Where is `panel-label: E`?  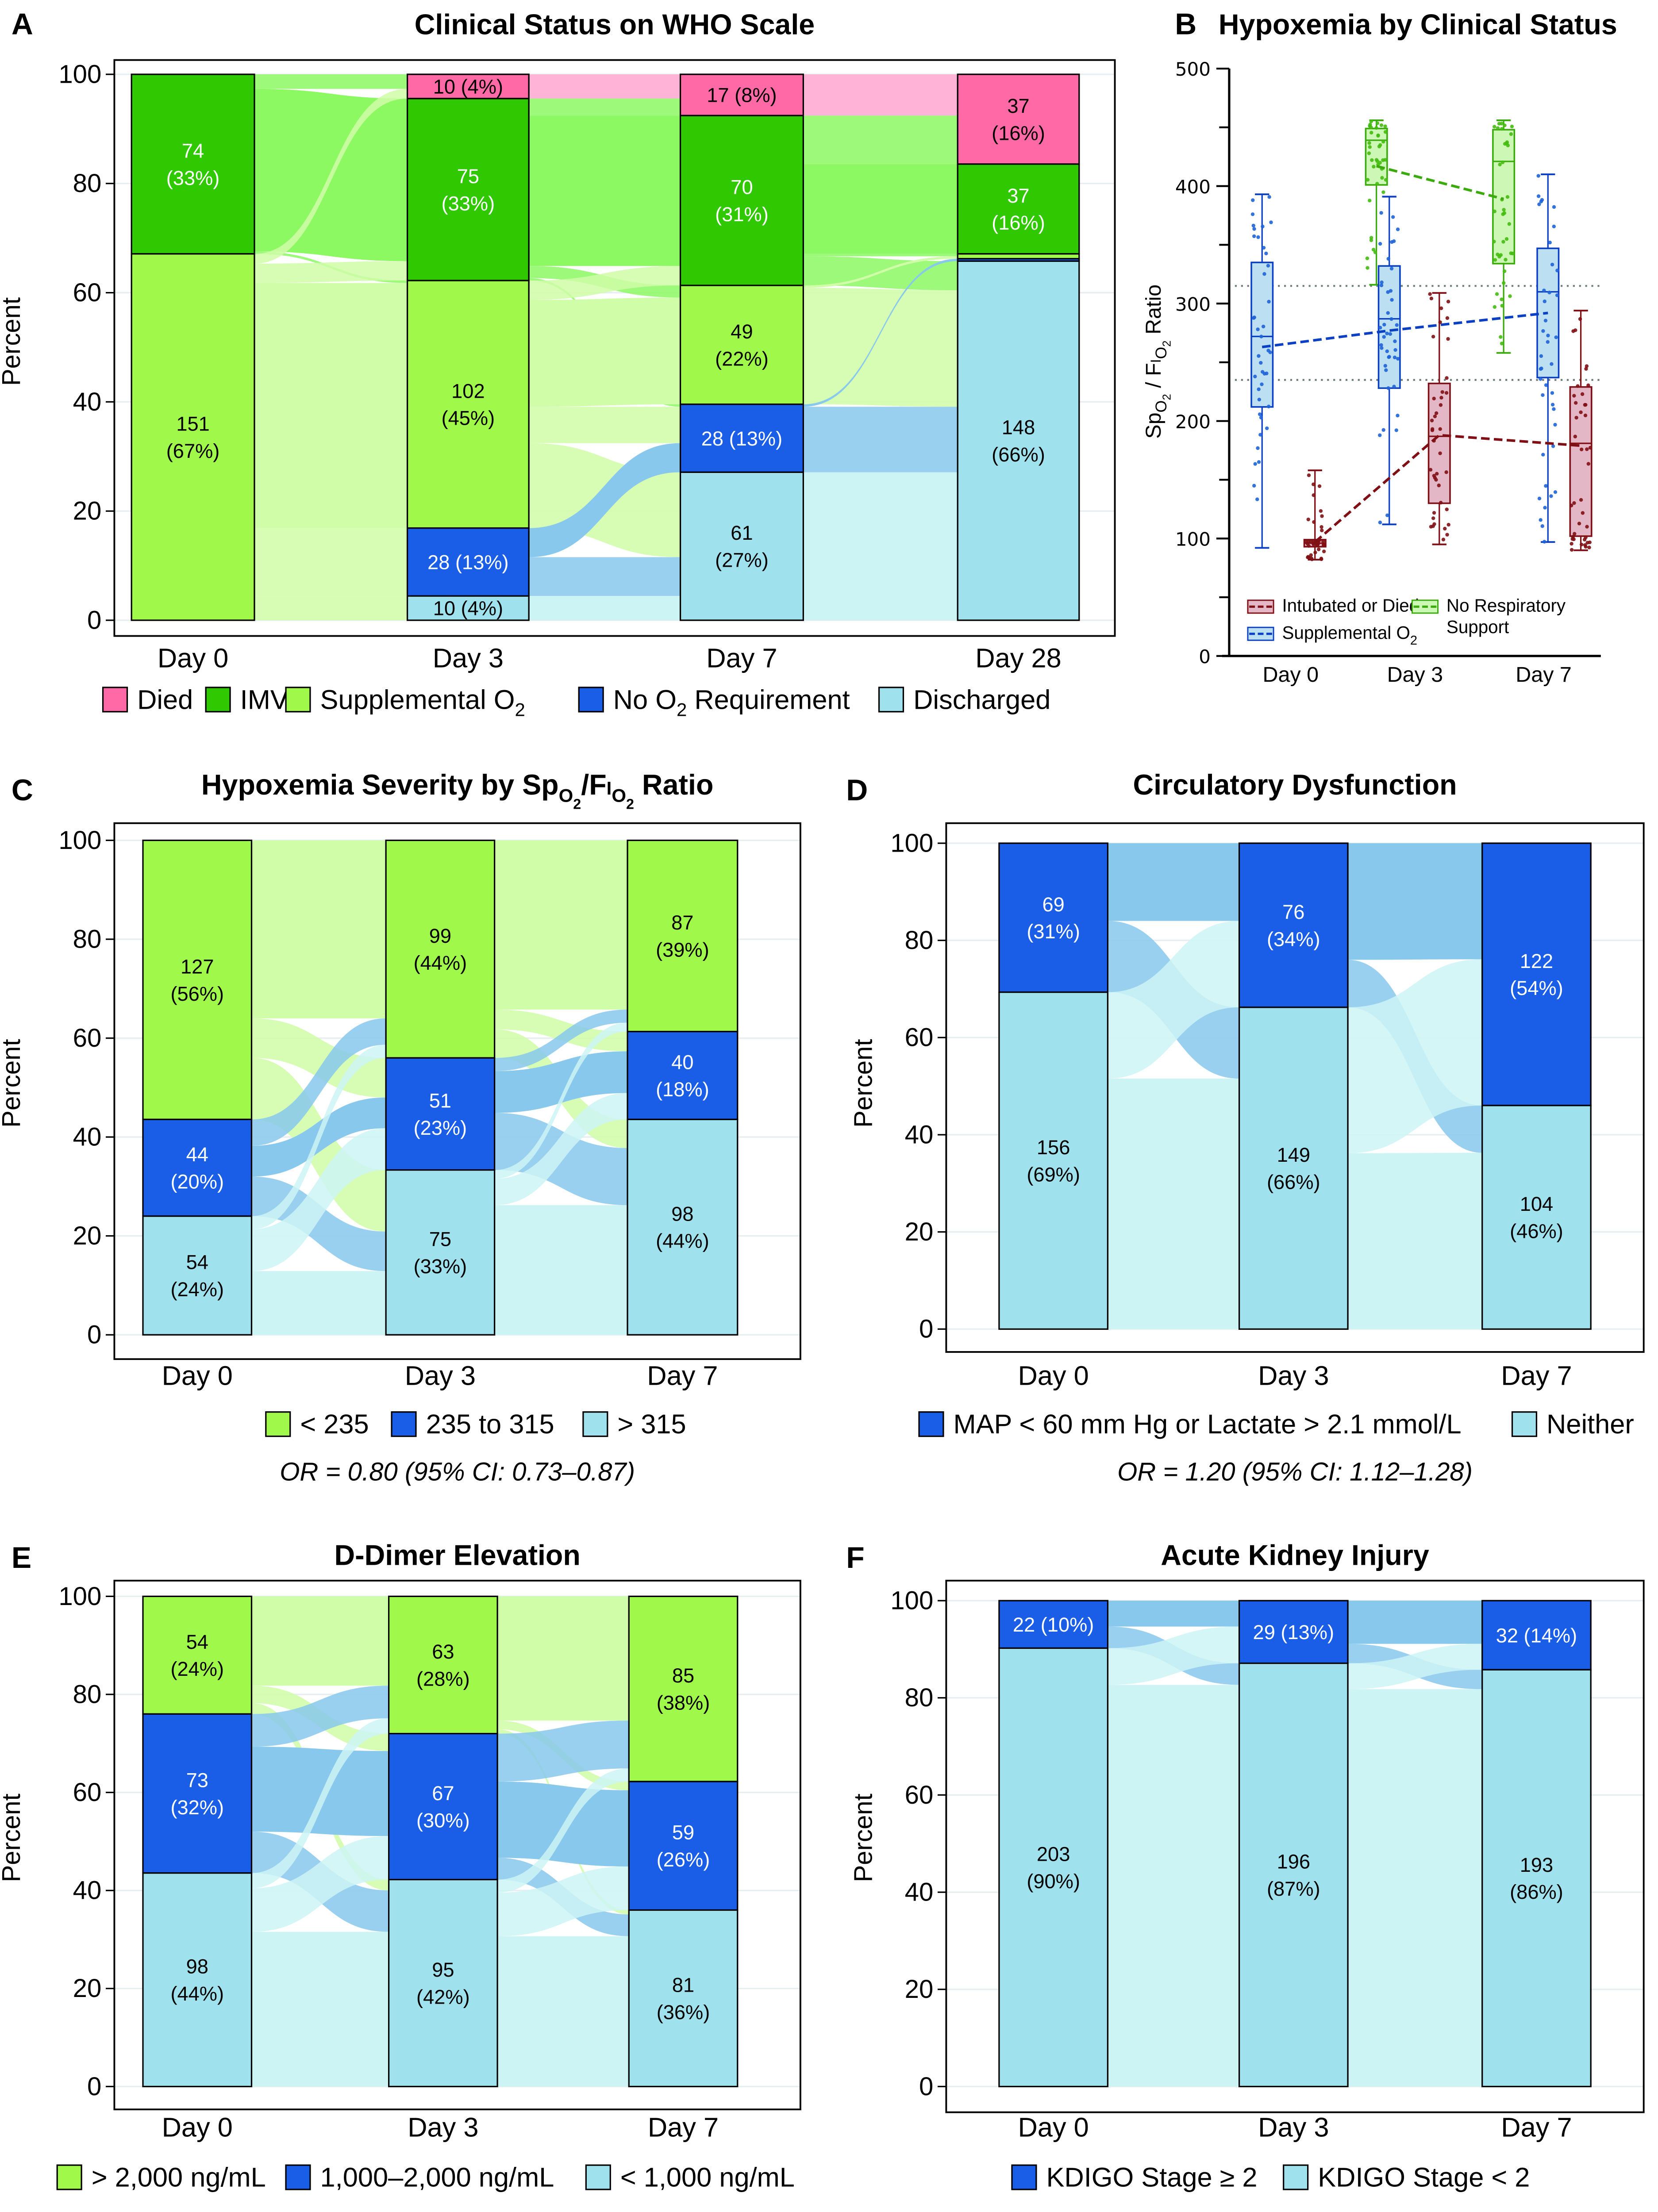
panel-label: E is located at coordinates (21, 1558).